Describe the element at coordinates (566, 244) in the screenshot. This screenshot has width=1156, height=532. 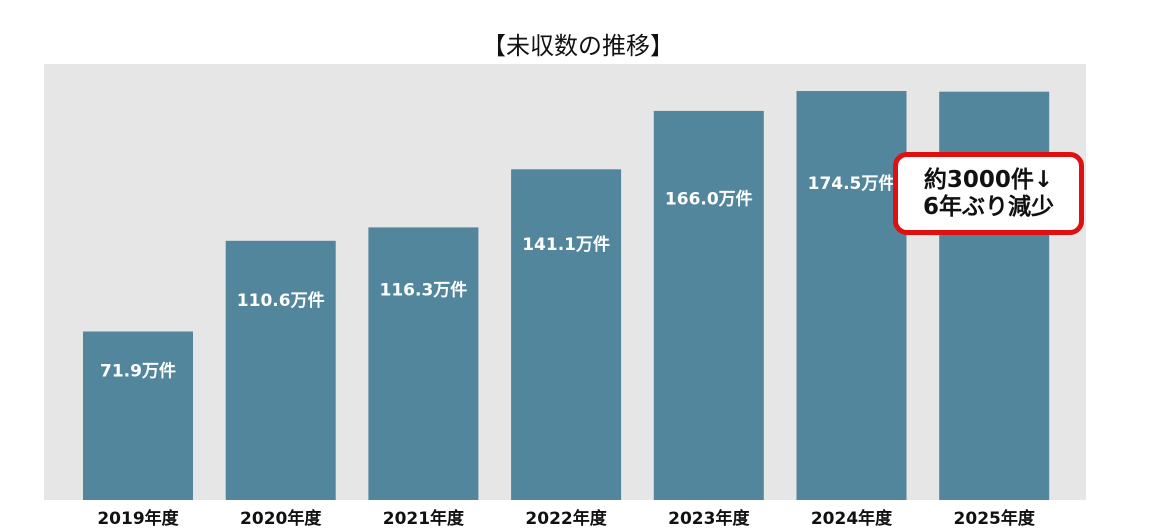
I see `bar-value-label-3: 141.1万件` at that location.